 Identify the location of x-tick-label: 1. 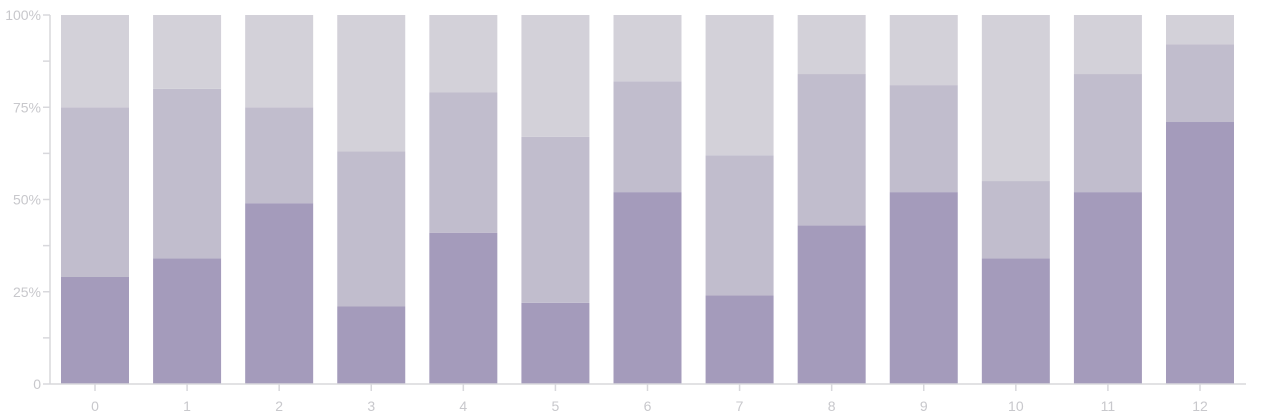
(187, 406).